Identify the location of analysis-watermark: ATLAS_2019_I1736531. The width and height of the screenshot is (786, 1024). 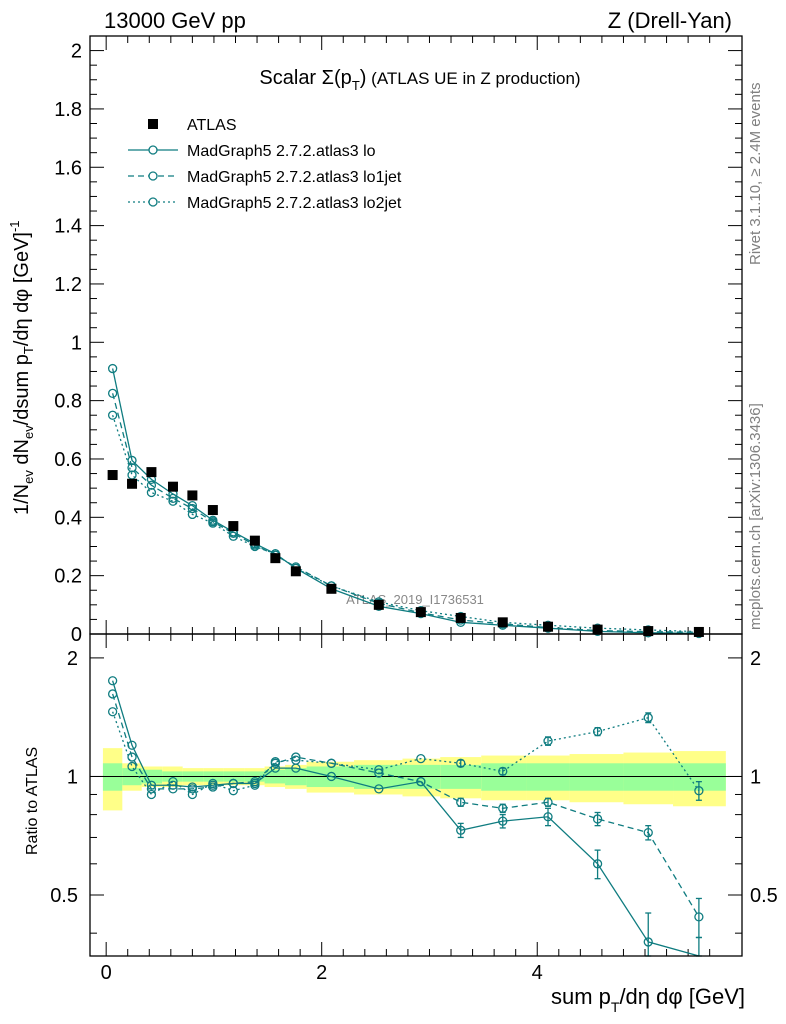
(415, 599).